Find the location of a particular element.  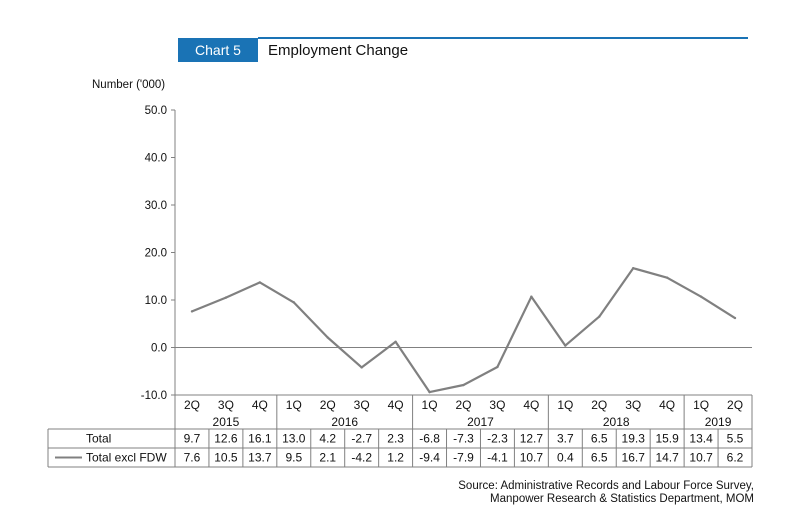

data-label: 9.5 is located at coordinates (293, 458).